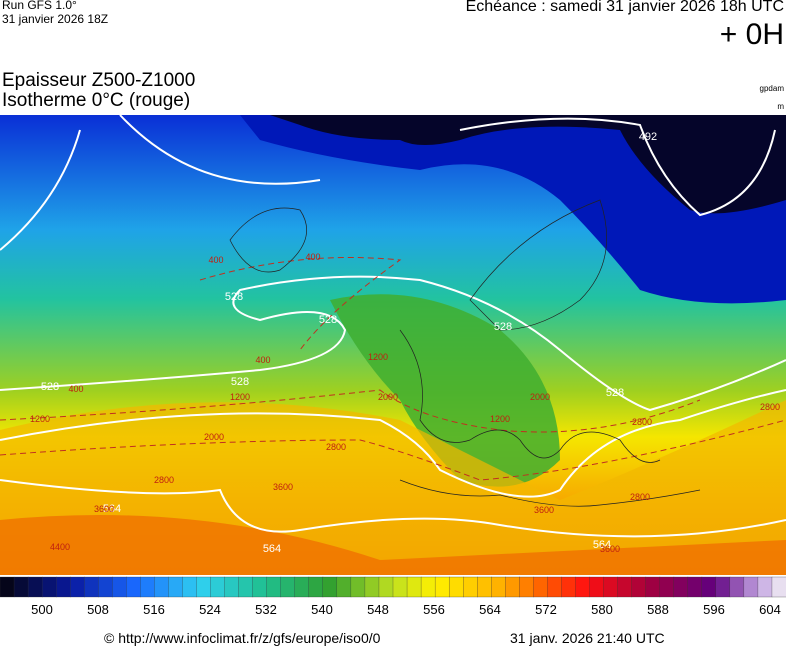 The height and width of the screenshot is (648, 786). What do you see at coordinates (546, 609) in the screenshot?
I see `colorbar-label: 572` at bounding box center [546, 609].